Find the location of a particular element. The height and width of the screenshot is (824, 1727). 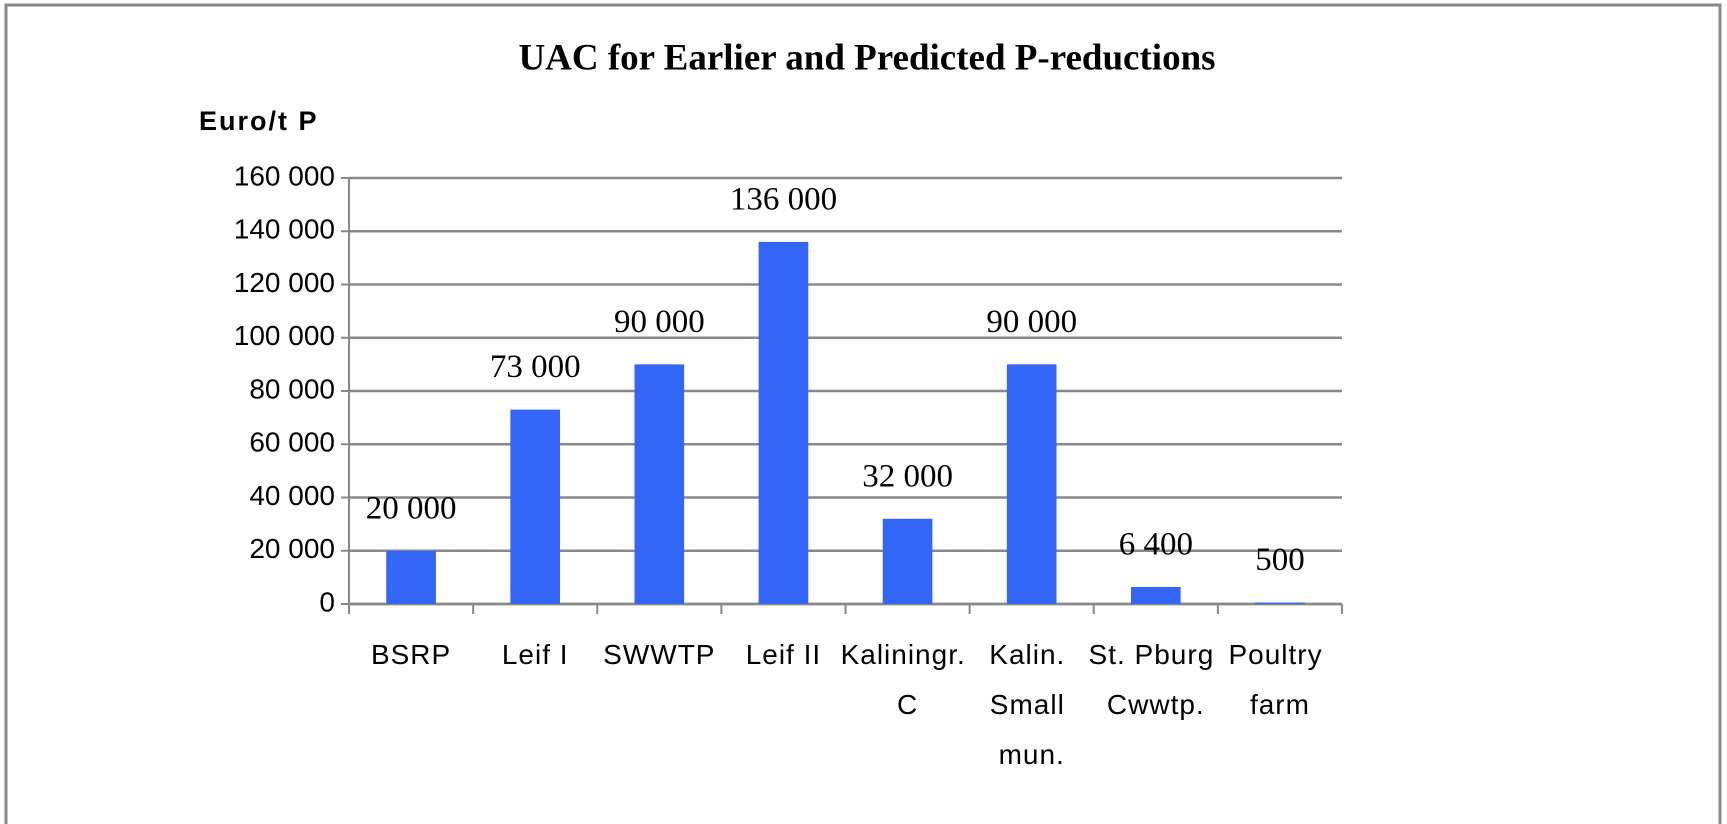

x-tick-label-line: St. Pburg is located at coordinates (1156, 654).